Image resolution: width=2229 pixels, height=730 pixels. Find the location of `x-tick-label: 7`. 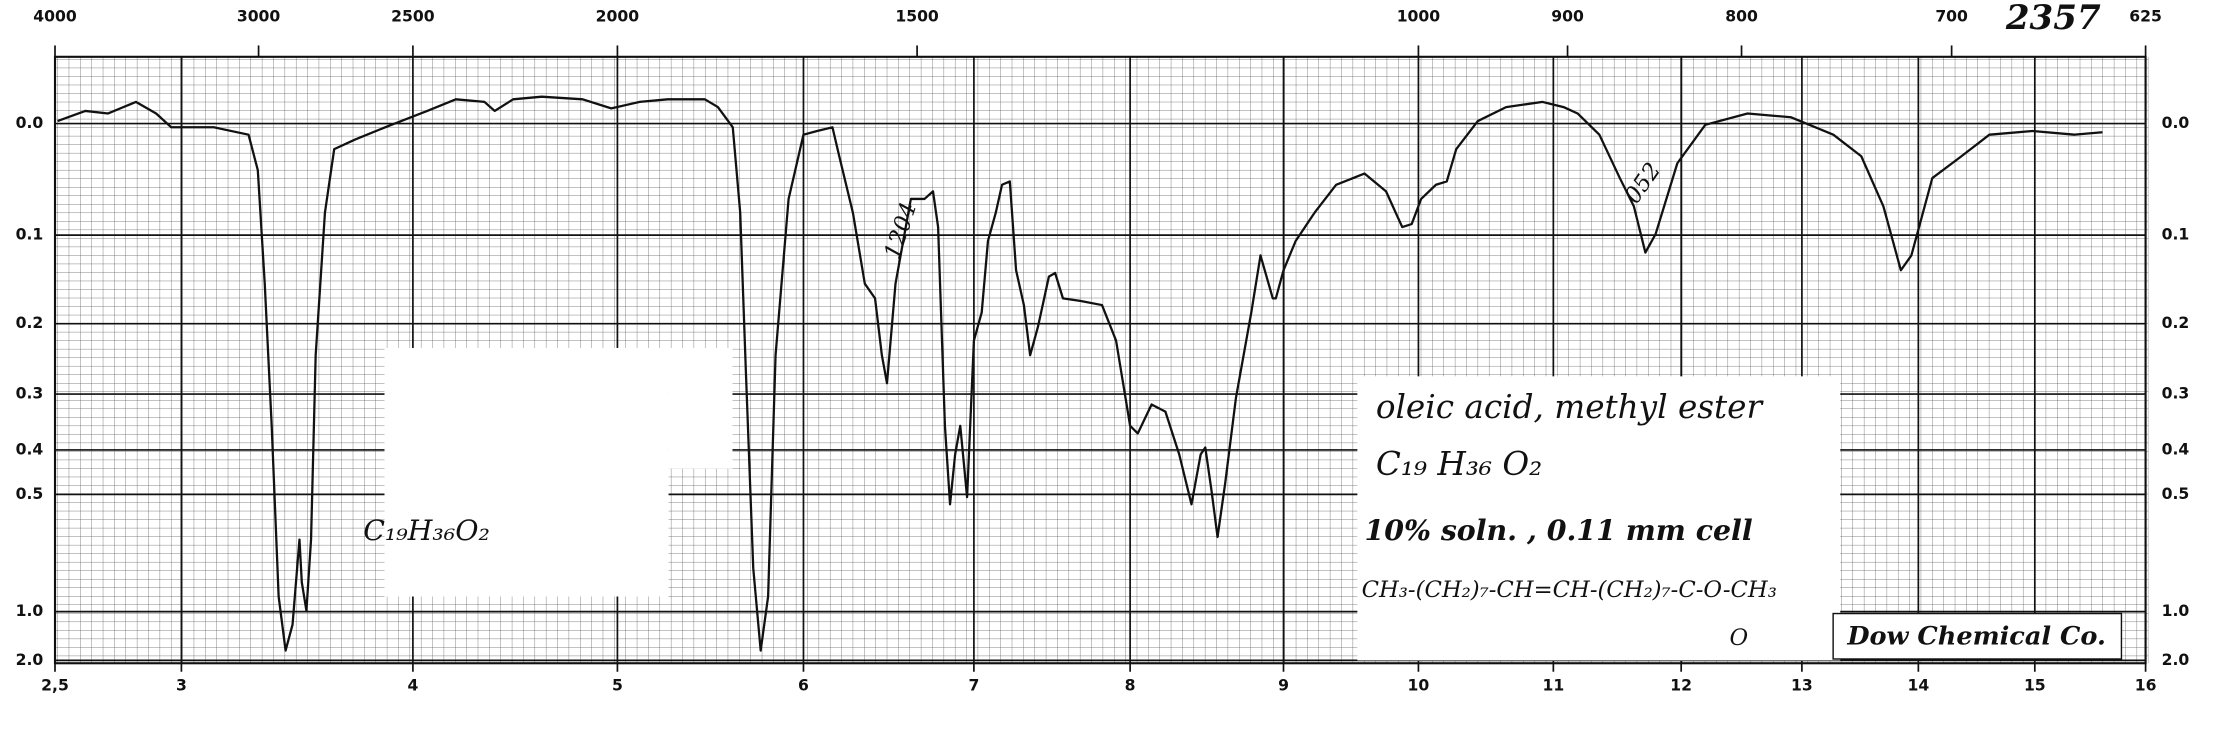

x-tick-label: 7 is located at coordinates (973, 685).